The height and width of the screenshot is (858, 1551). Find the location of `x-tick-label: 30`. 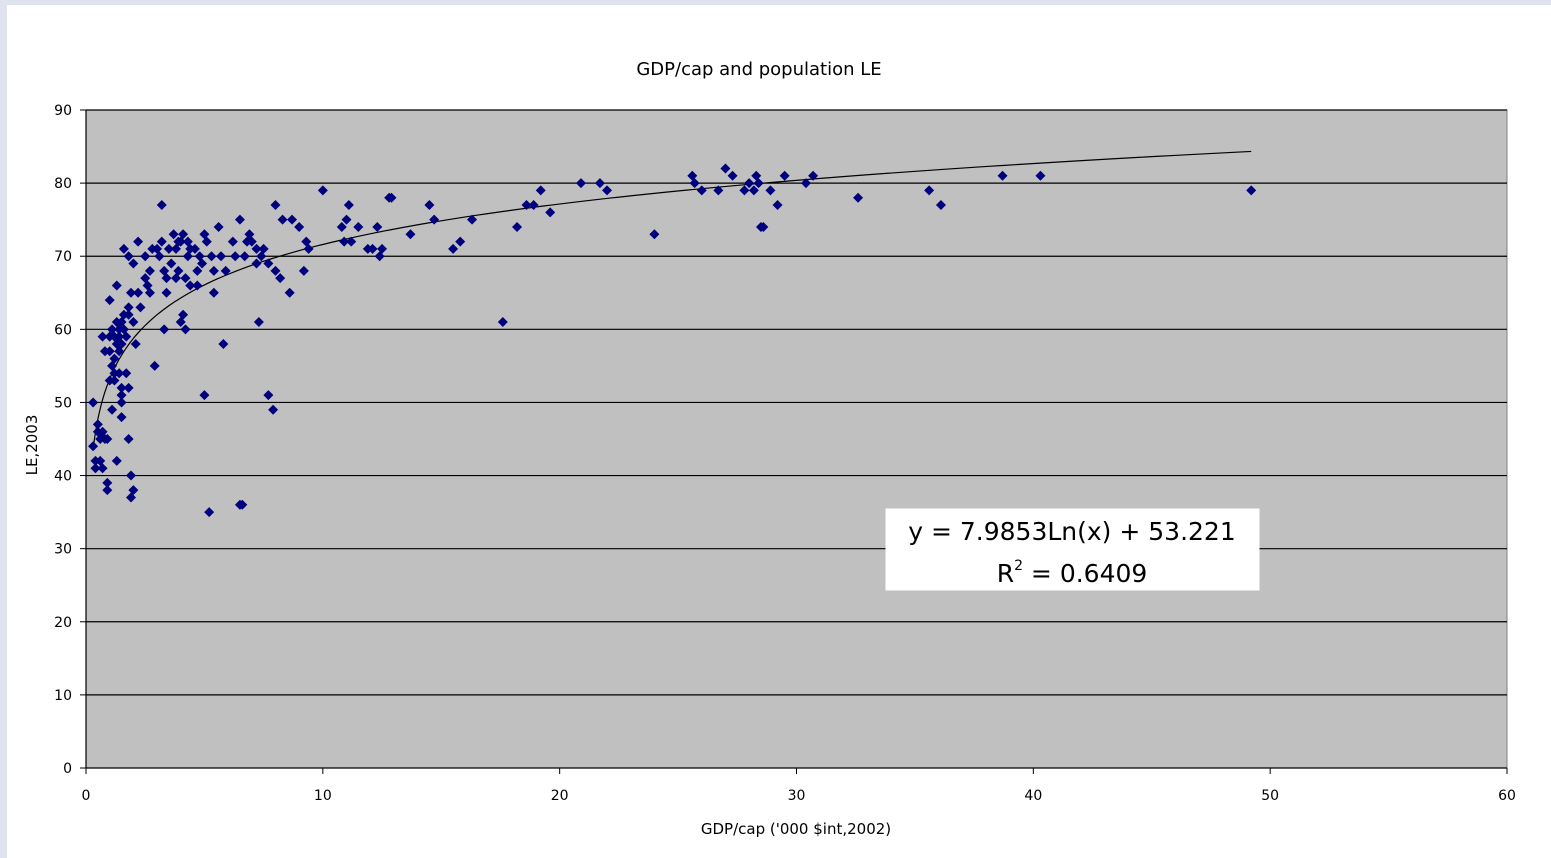

x-tick-label: 30 is located at coordinates (797, 796).